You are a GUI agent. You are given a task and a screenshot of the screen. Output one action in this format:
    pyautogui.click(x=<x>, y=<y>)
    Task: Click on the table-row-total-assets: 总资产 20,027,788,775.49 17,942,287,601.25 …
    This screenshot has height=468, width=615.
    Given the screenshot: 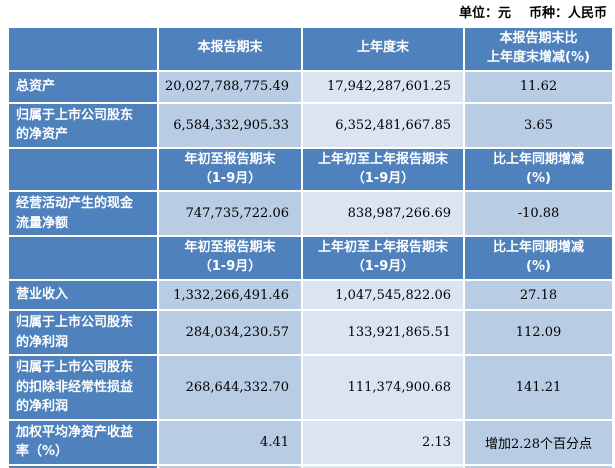 What is the action you would take?
    pyautogui.click(x=310, y=86)
    